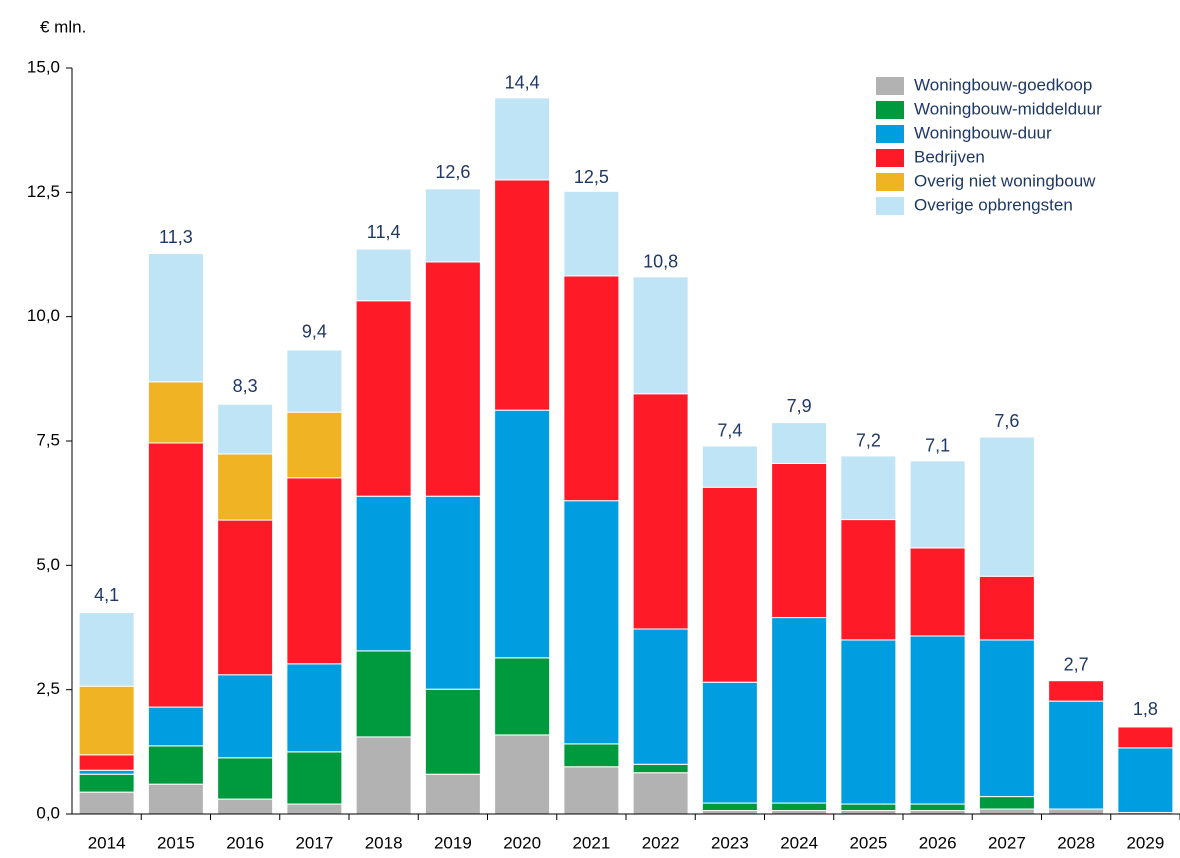 The width and height of the screenshot is (1180, 858). What do you see at coordinates (730, 842) in the screenshot?
I see `x-tick-label: 2023` at bounding box center [730, 842].